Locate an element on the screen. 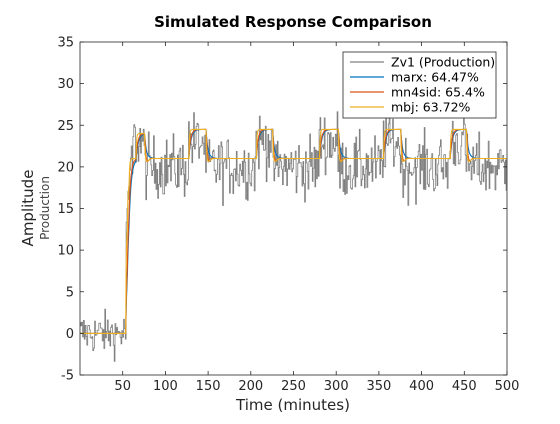 The image size is (560, 424). y-tick-label: 10 is located at coordinates (65, 251).